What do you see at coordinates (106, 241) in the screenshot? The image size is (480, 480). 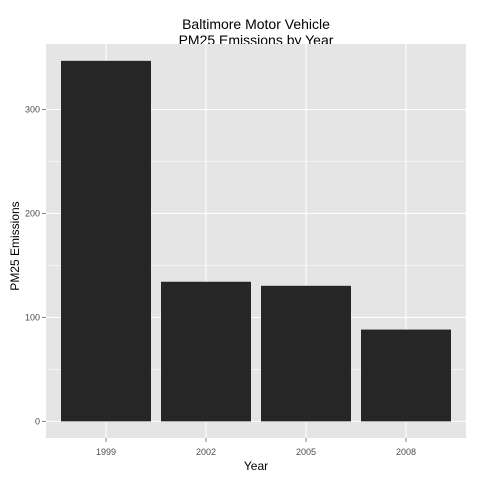 I see `bar-1999` at bounding box center [106, 241].